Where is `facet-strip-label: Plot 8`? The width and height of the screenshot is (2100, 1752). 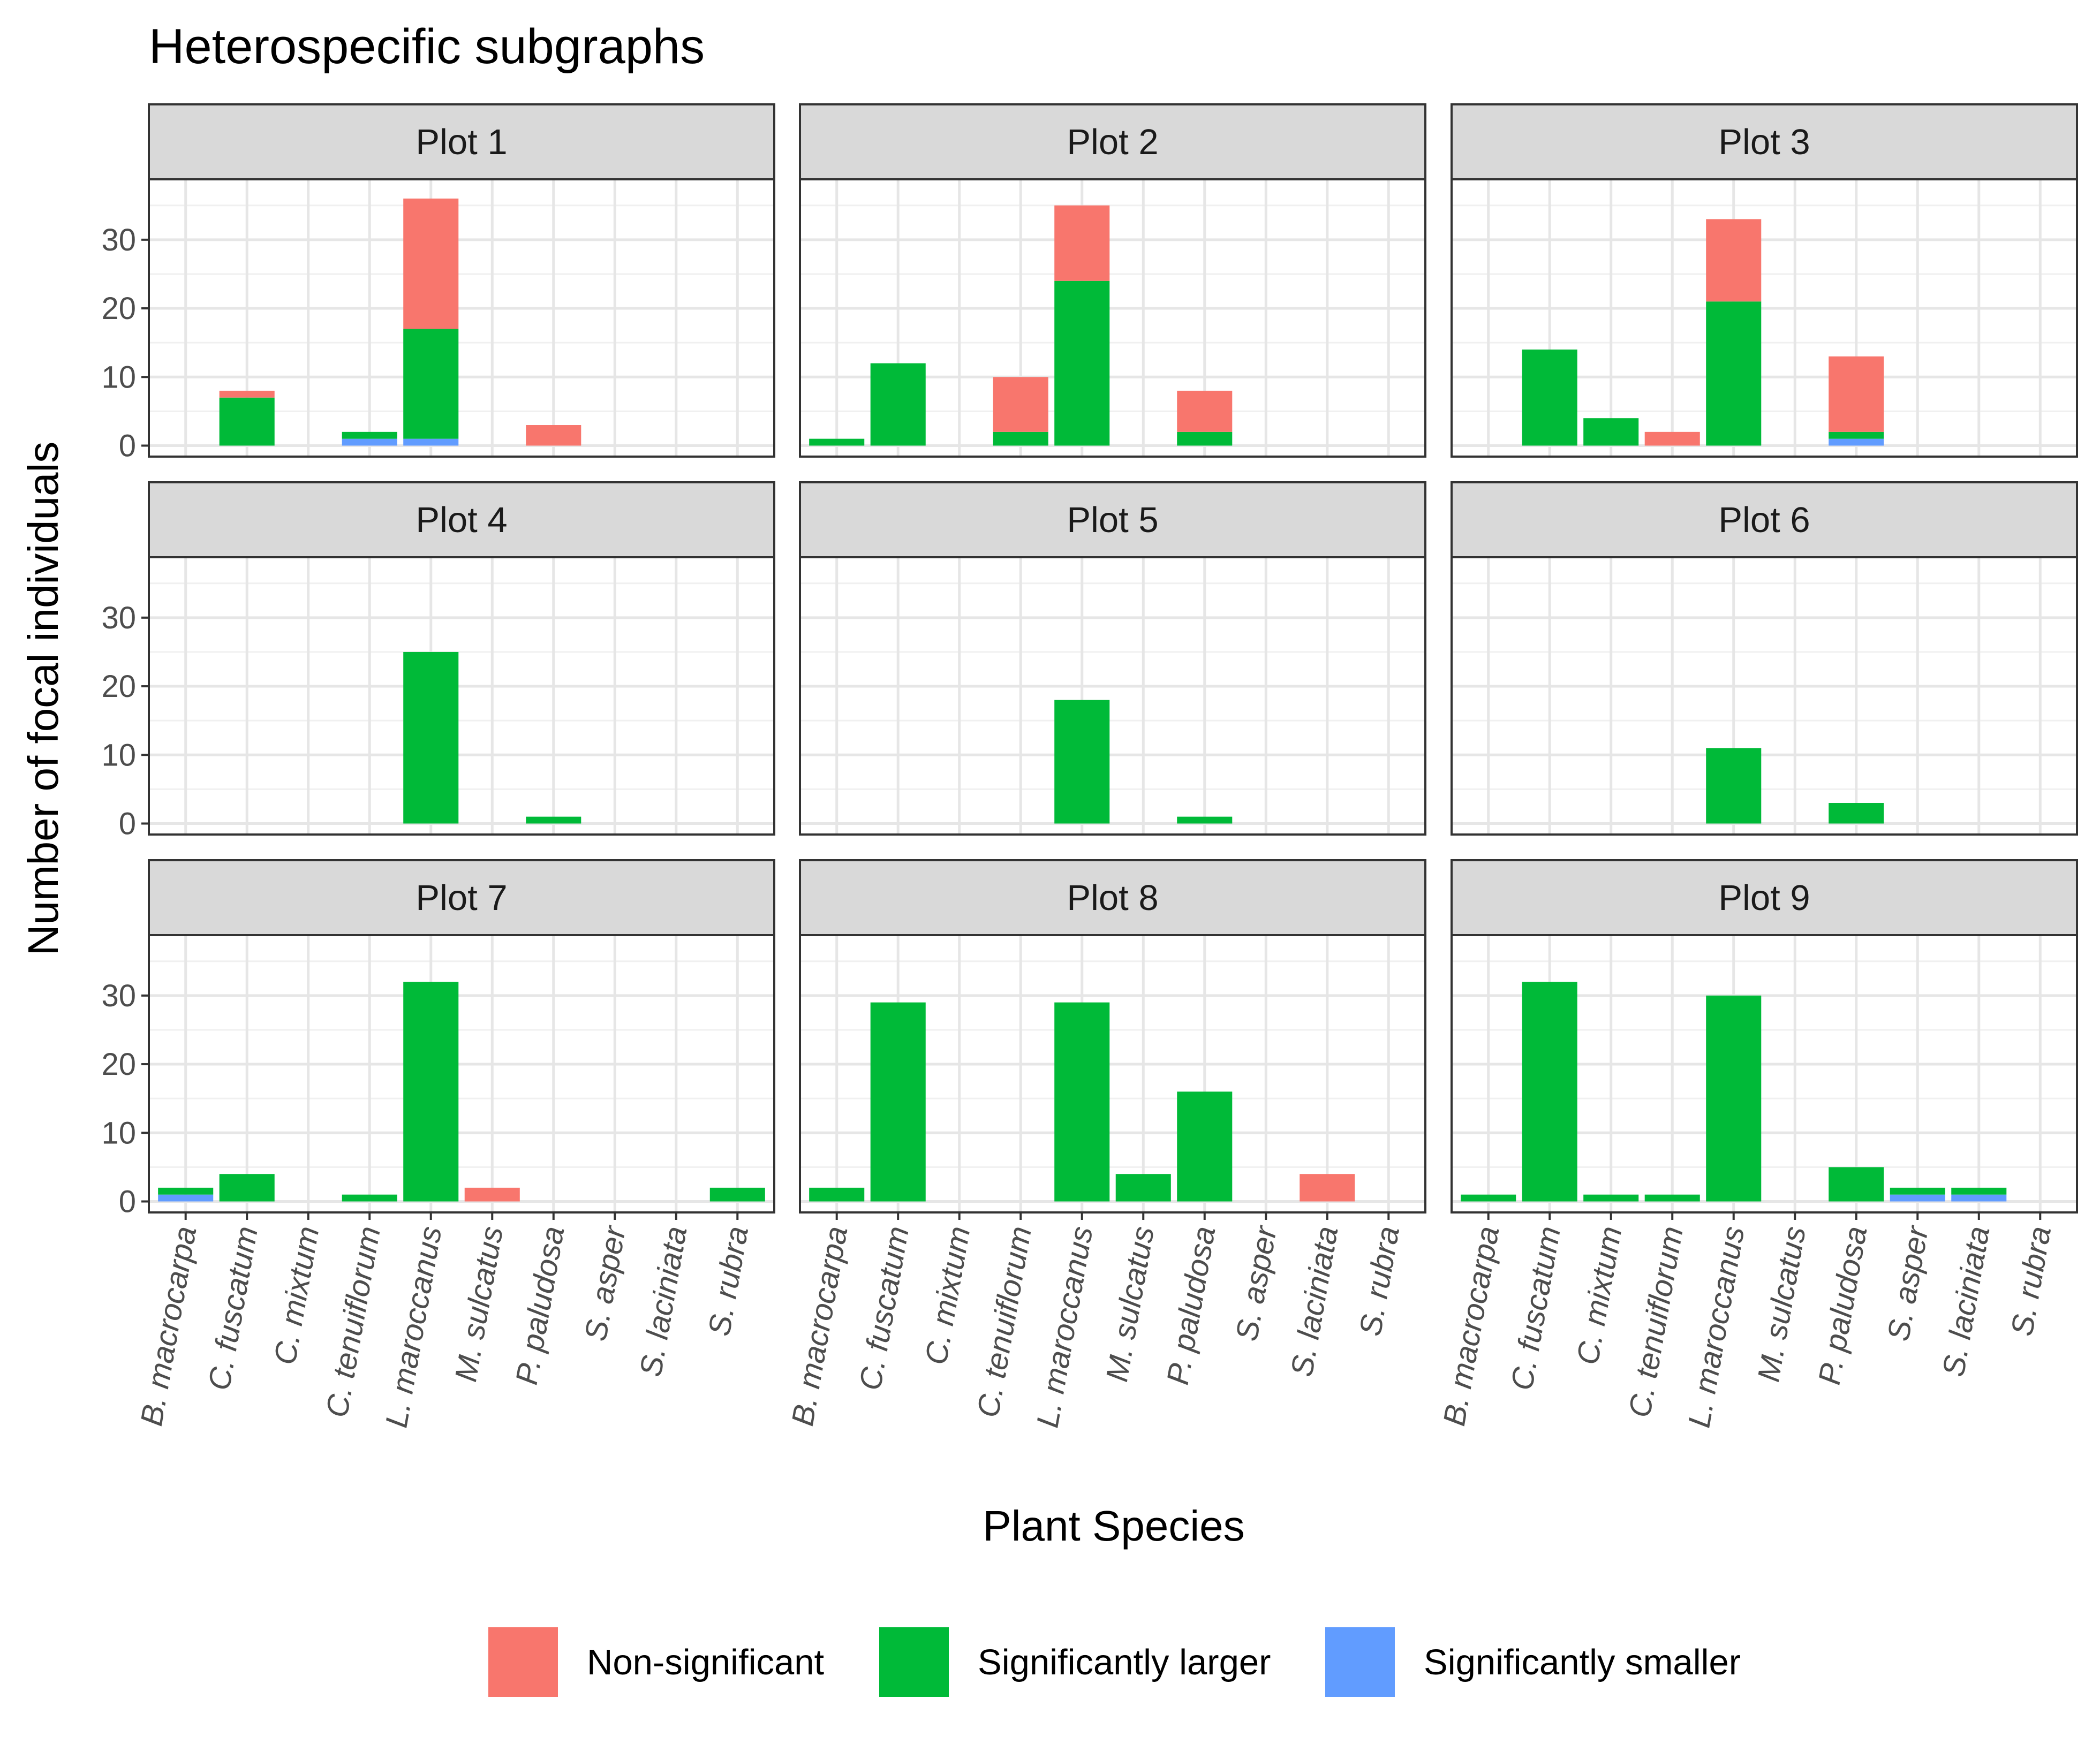
facet-strip-label: Plot 8 is located at coordinates (1112, 898).